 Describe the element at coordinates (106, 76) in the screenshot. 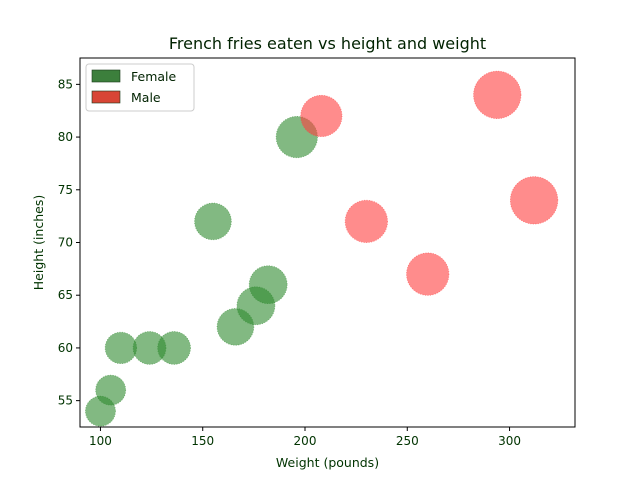

I see `legend-swatch-female` at that location.